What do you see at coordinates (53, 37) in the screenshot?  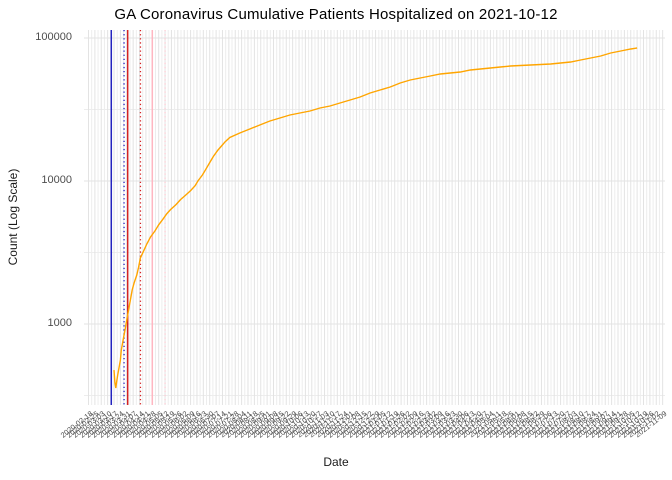 I see `y-axis-tick-label: 100000` at bounding box center [53, 37].